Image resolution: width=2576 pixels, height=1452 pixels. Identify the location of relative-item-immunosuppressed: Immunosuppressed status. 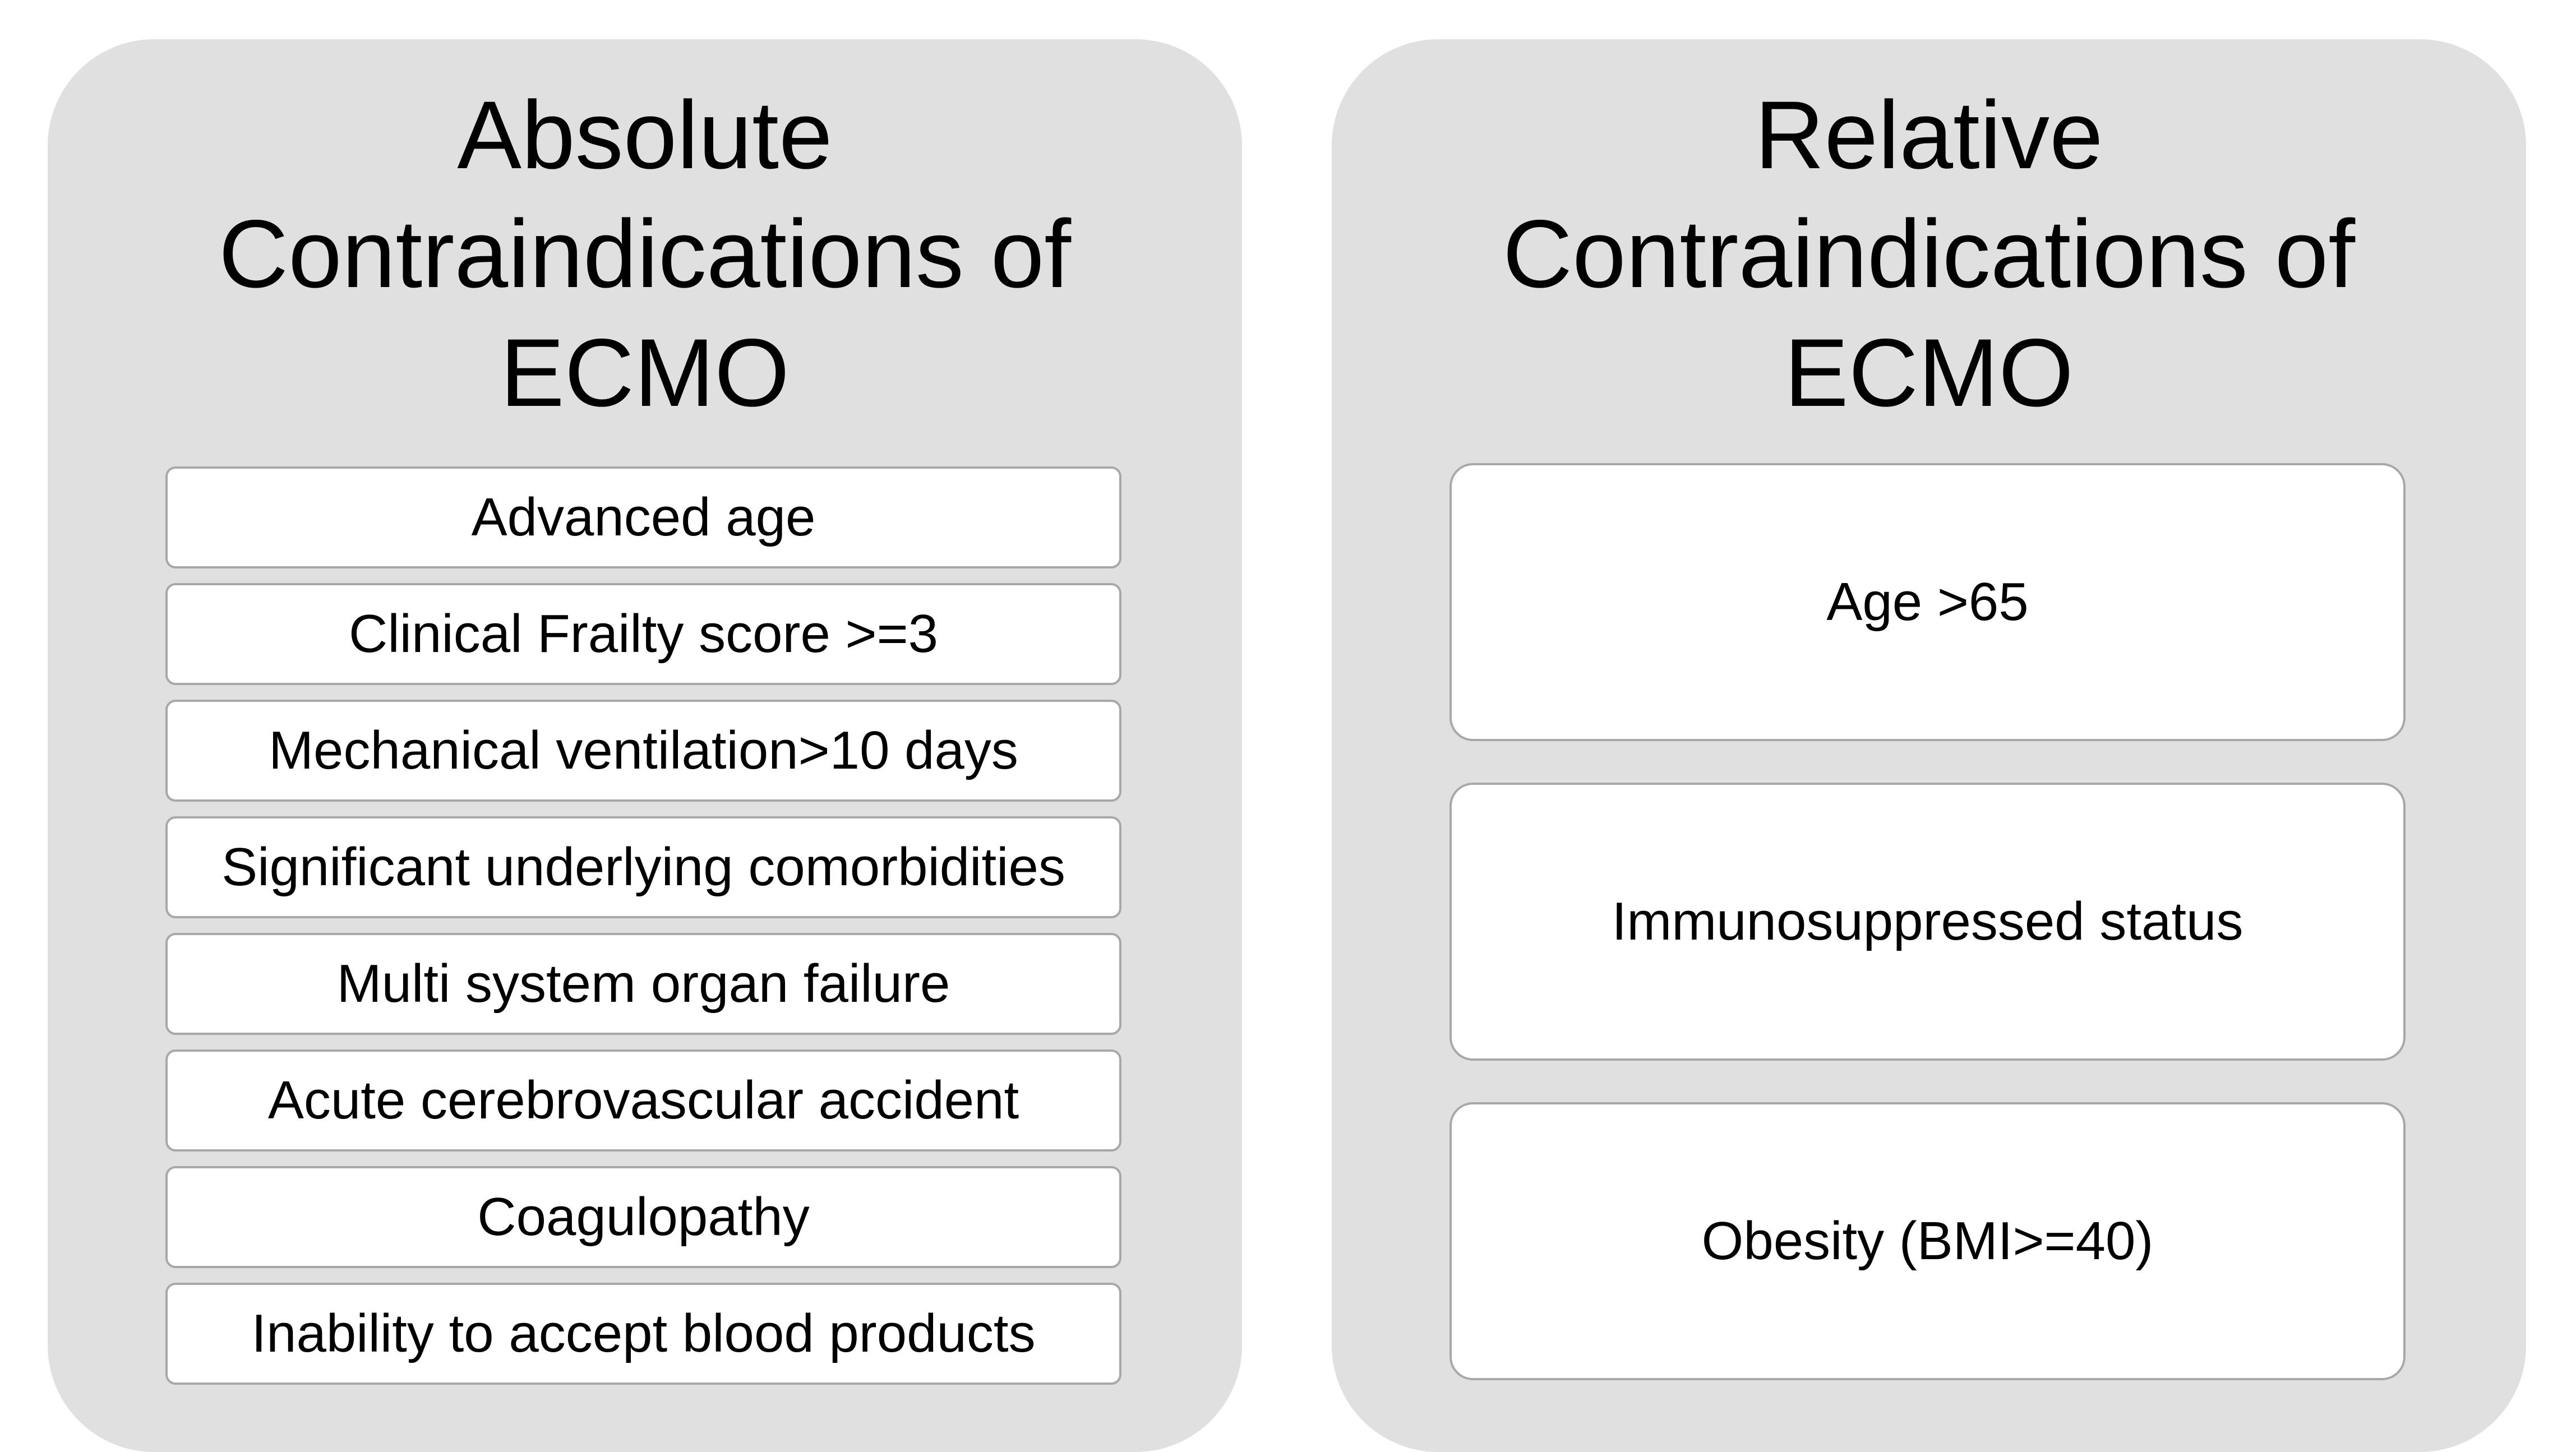
(1927, 922).